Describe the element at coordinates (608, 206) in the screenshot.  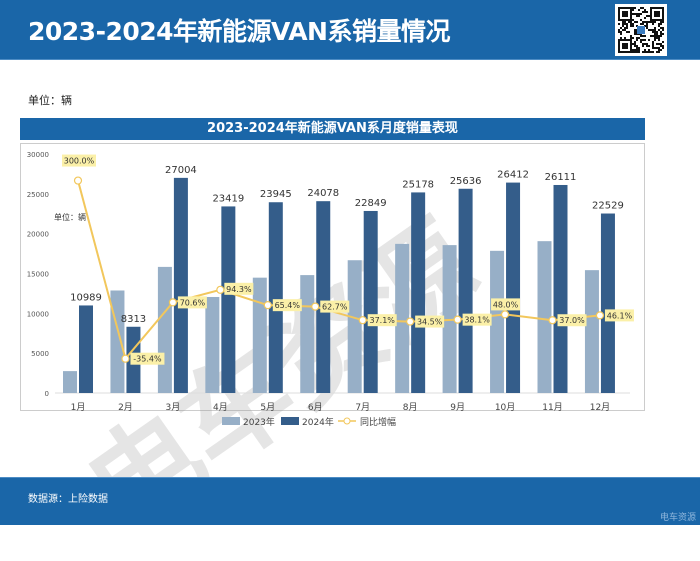
I see `bar-2024-data-label: 22529` at that location.